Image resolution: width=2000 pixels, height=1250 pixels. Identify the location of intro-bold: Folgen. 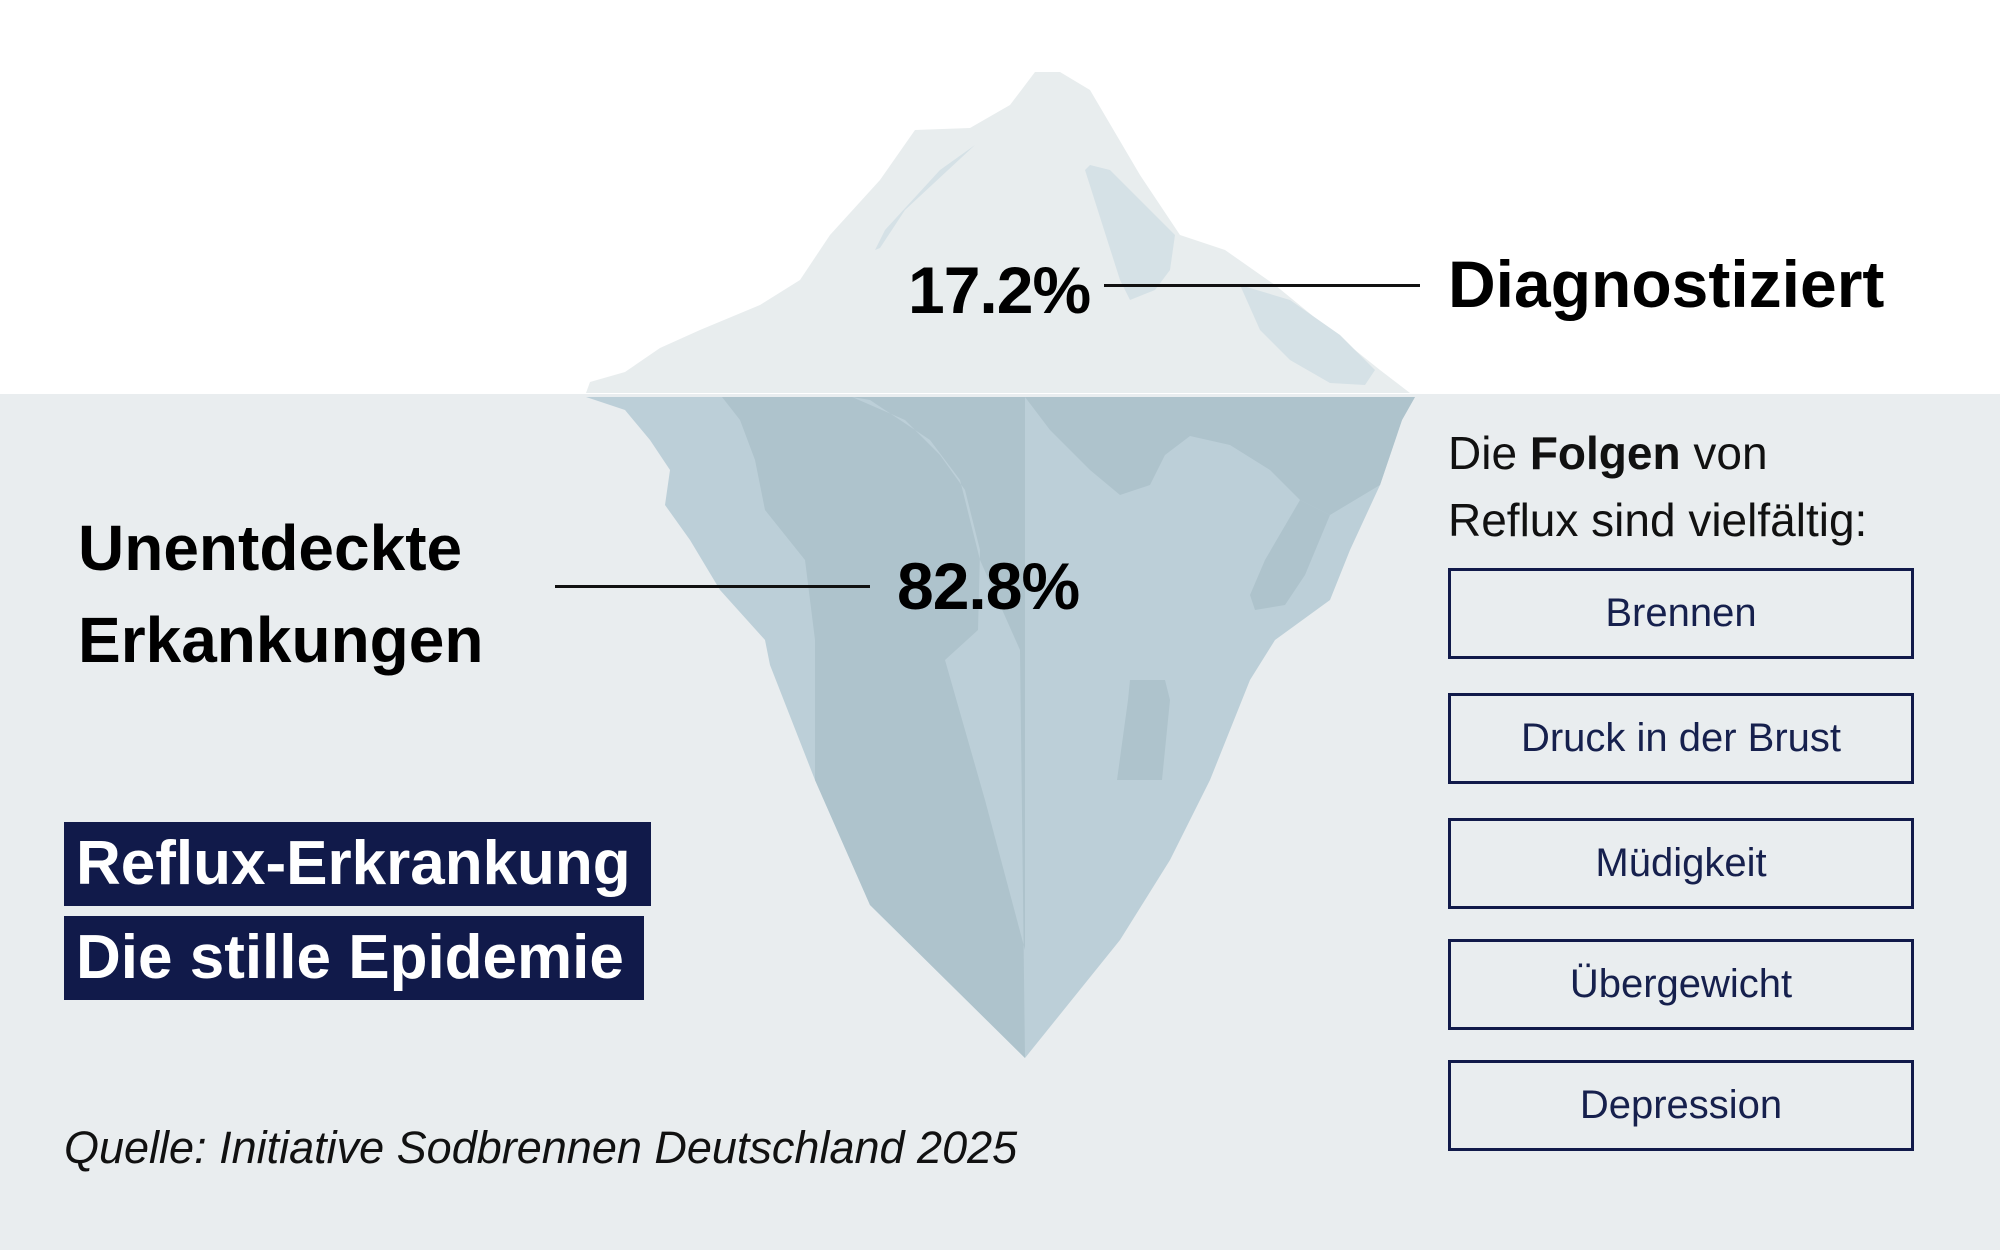
(1605, 453).